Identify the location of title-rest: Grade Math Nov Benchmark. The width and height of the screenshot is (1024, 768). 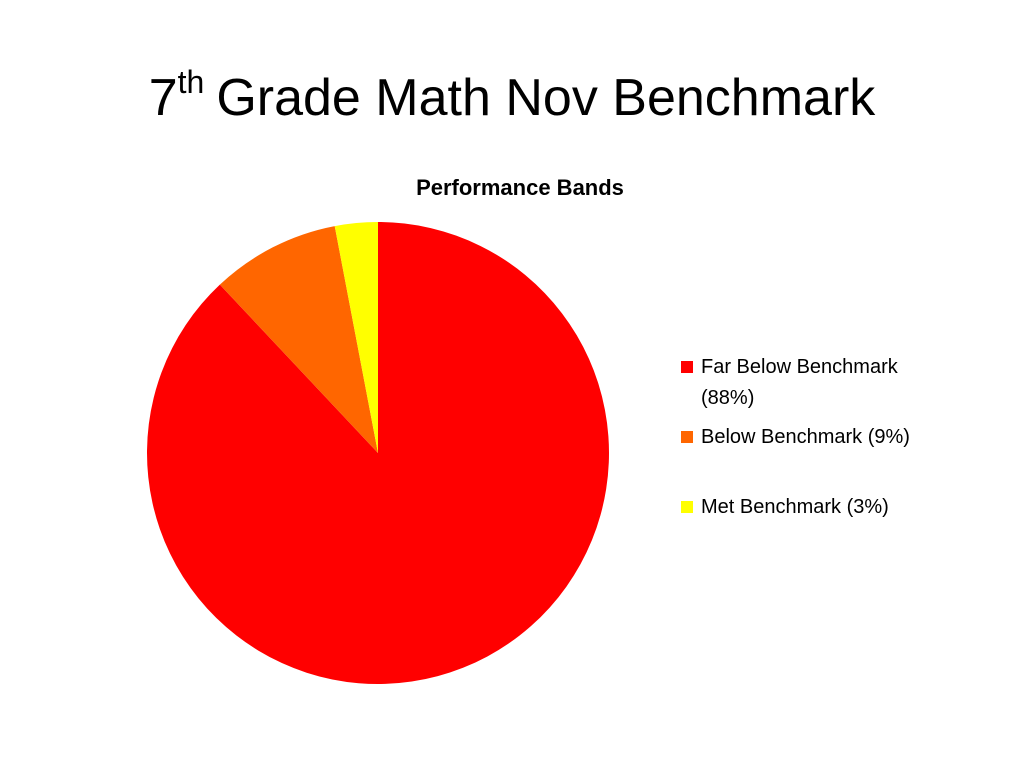
(546, 98).